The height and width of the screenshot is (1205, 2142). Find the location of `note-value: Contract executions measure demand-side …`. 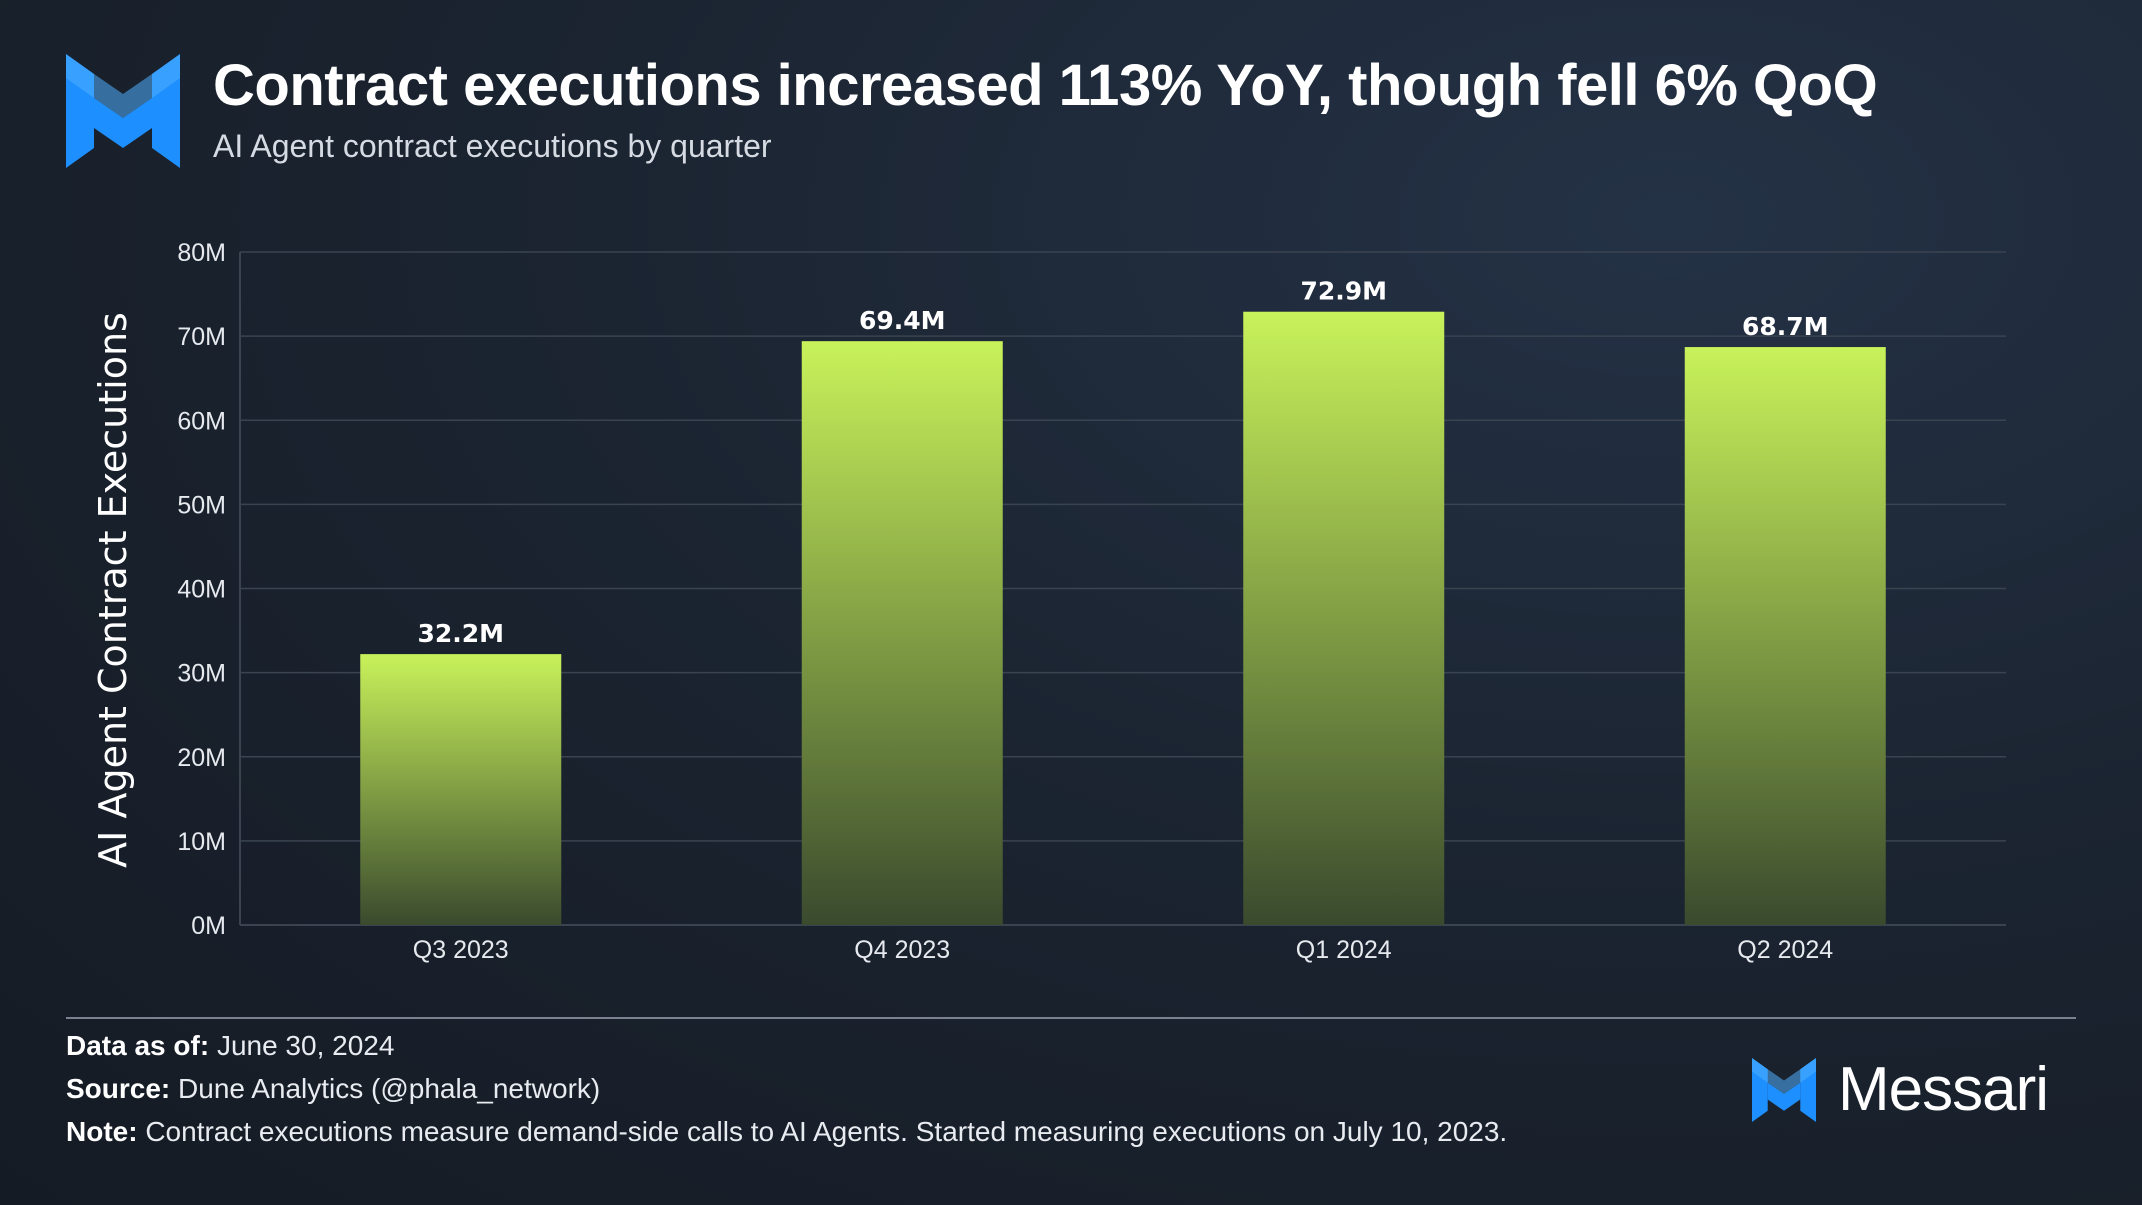

note-value: Contract executions measure demand-side … is located at coordinates (826, 1131).